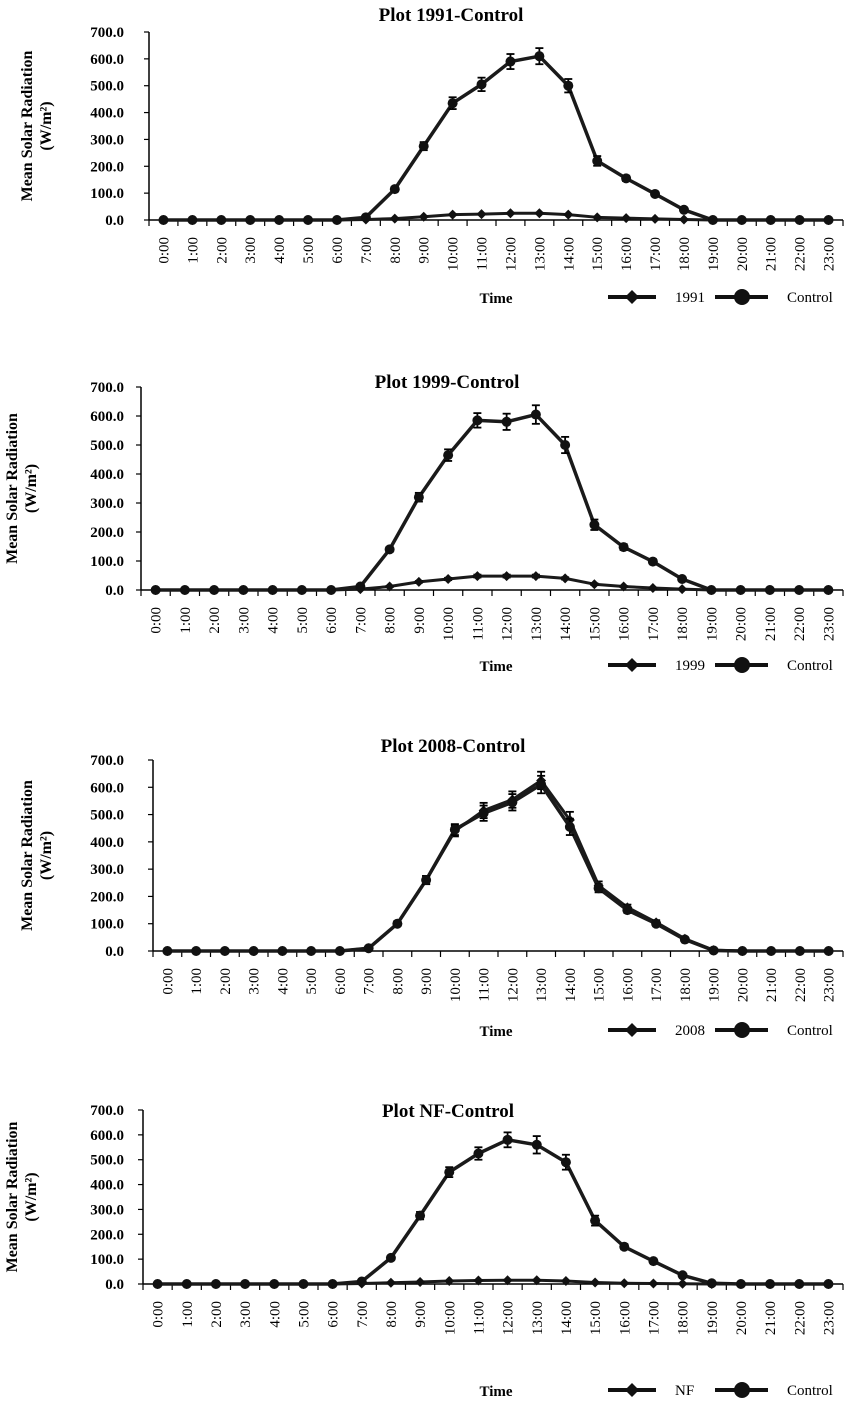 The image size is (851, 1404). Describe the element at coordinates (427, 981) in the screenshot. I see `x-tick-label: 9:00` at that location.